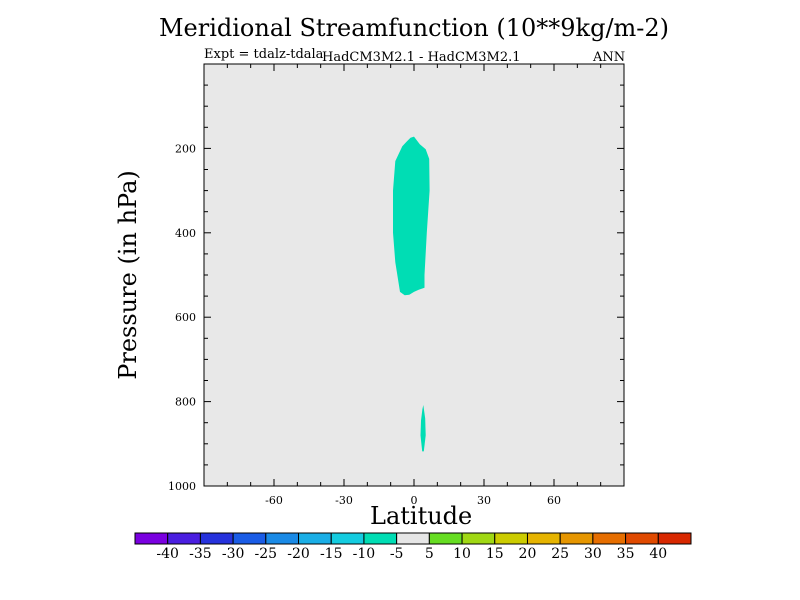  I want to click on x-tick-label: 60, so click(554, 500).